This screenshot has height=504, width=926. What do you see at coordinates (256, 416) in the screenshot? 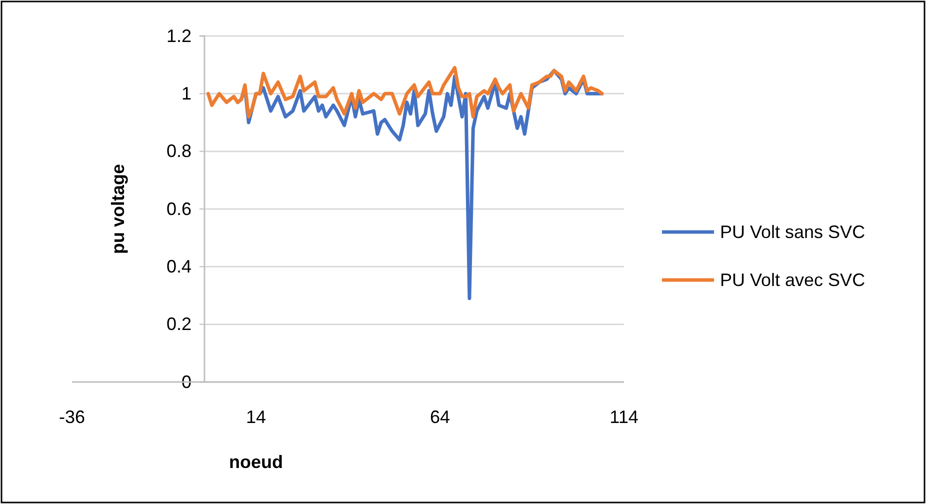
I see `x-tick-label: 14` at bounding box center [256, 416].